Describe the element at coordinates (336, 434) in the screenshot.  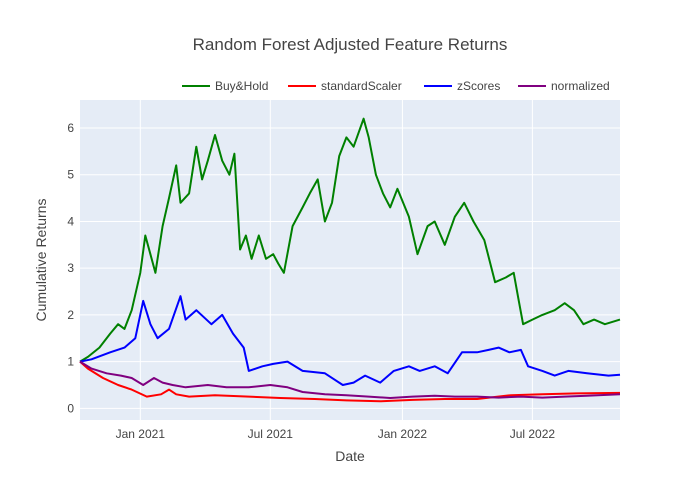
I see `x-axis-ticks: Jan 2021 Jul 2021 Jan 2022 Jul 2022` at that location.